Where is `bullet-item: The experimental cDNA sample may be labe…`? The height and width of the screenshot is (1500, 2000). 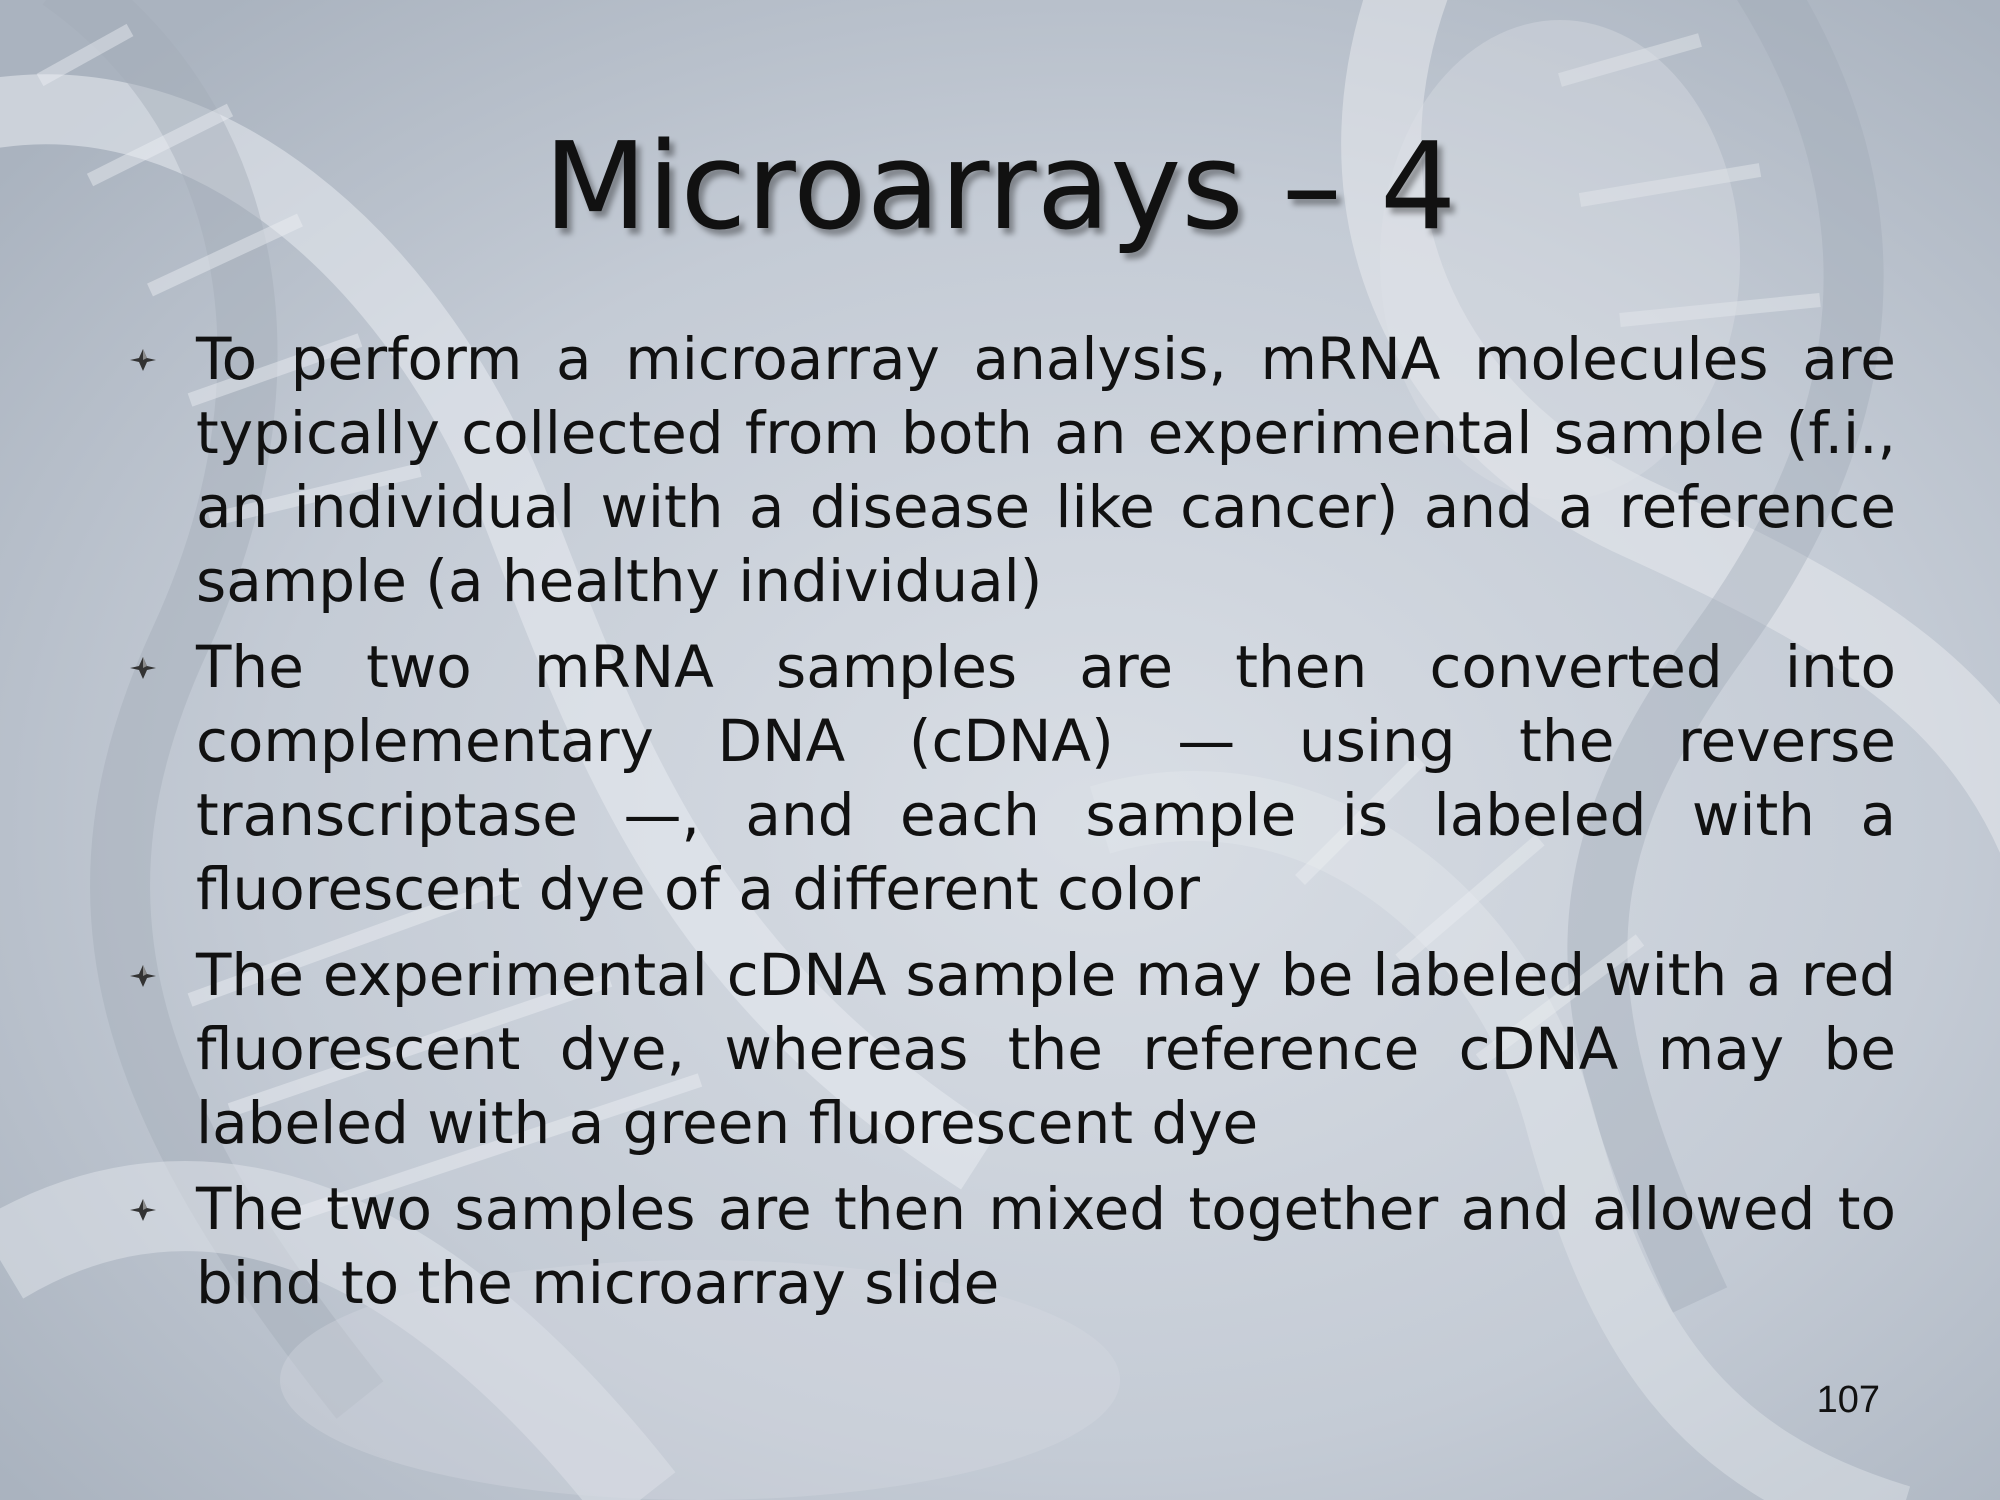 bullet-item: The experimental cDNA sample may be labe… is located at coordinates (1013, 1049).